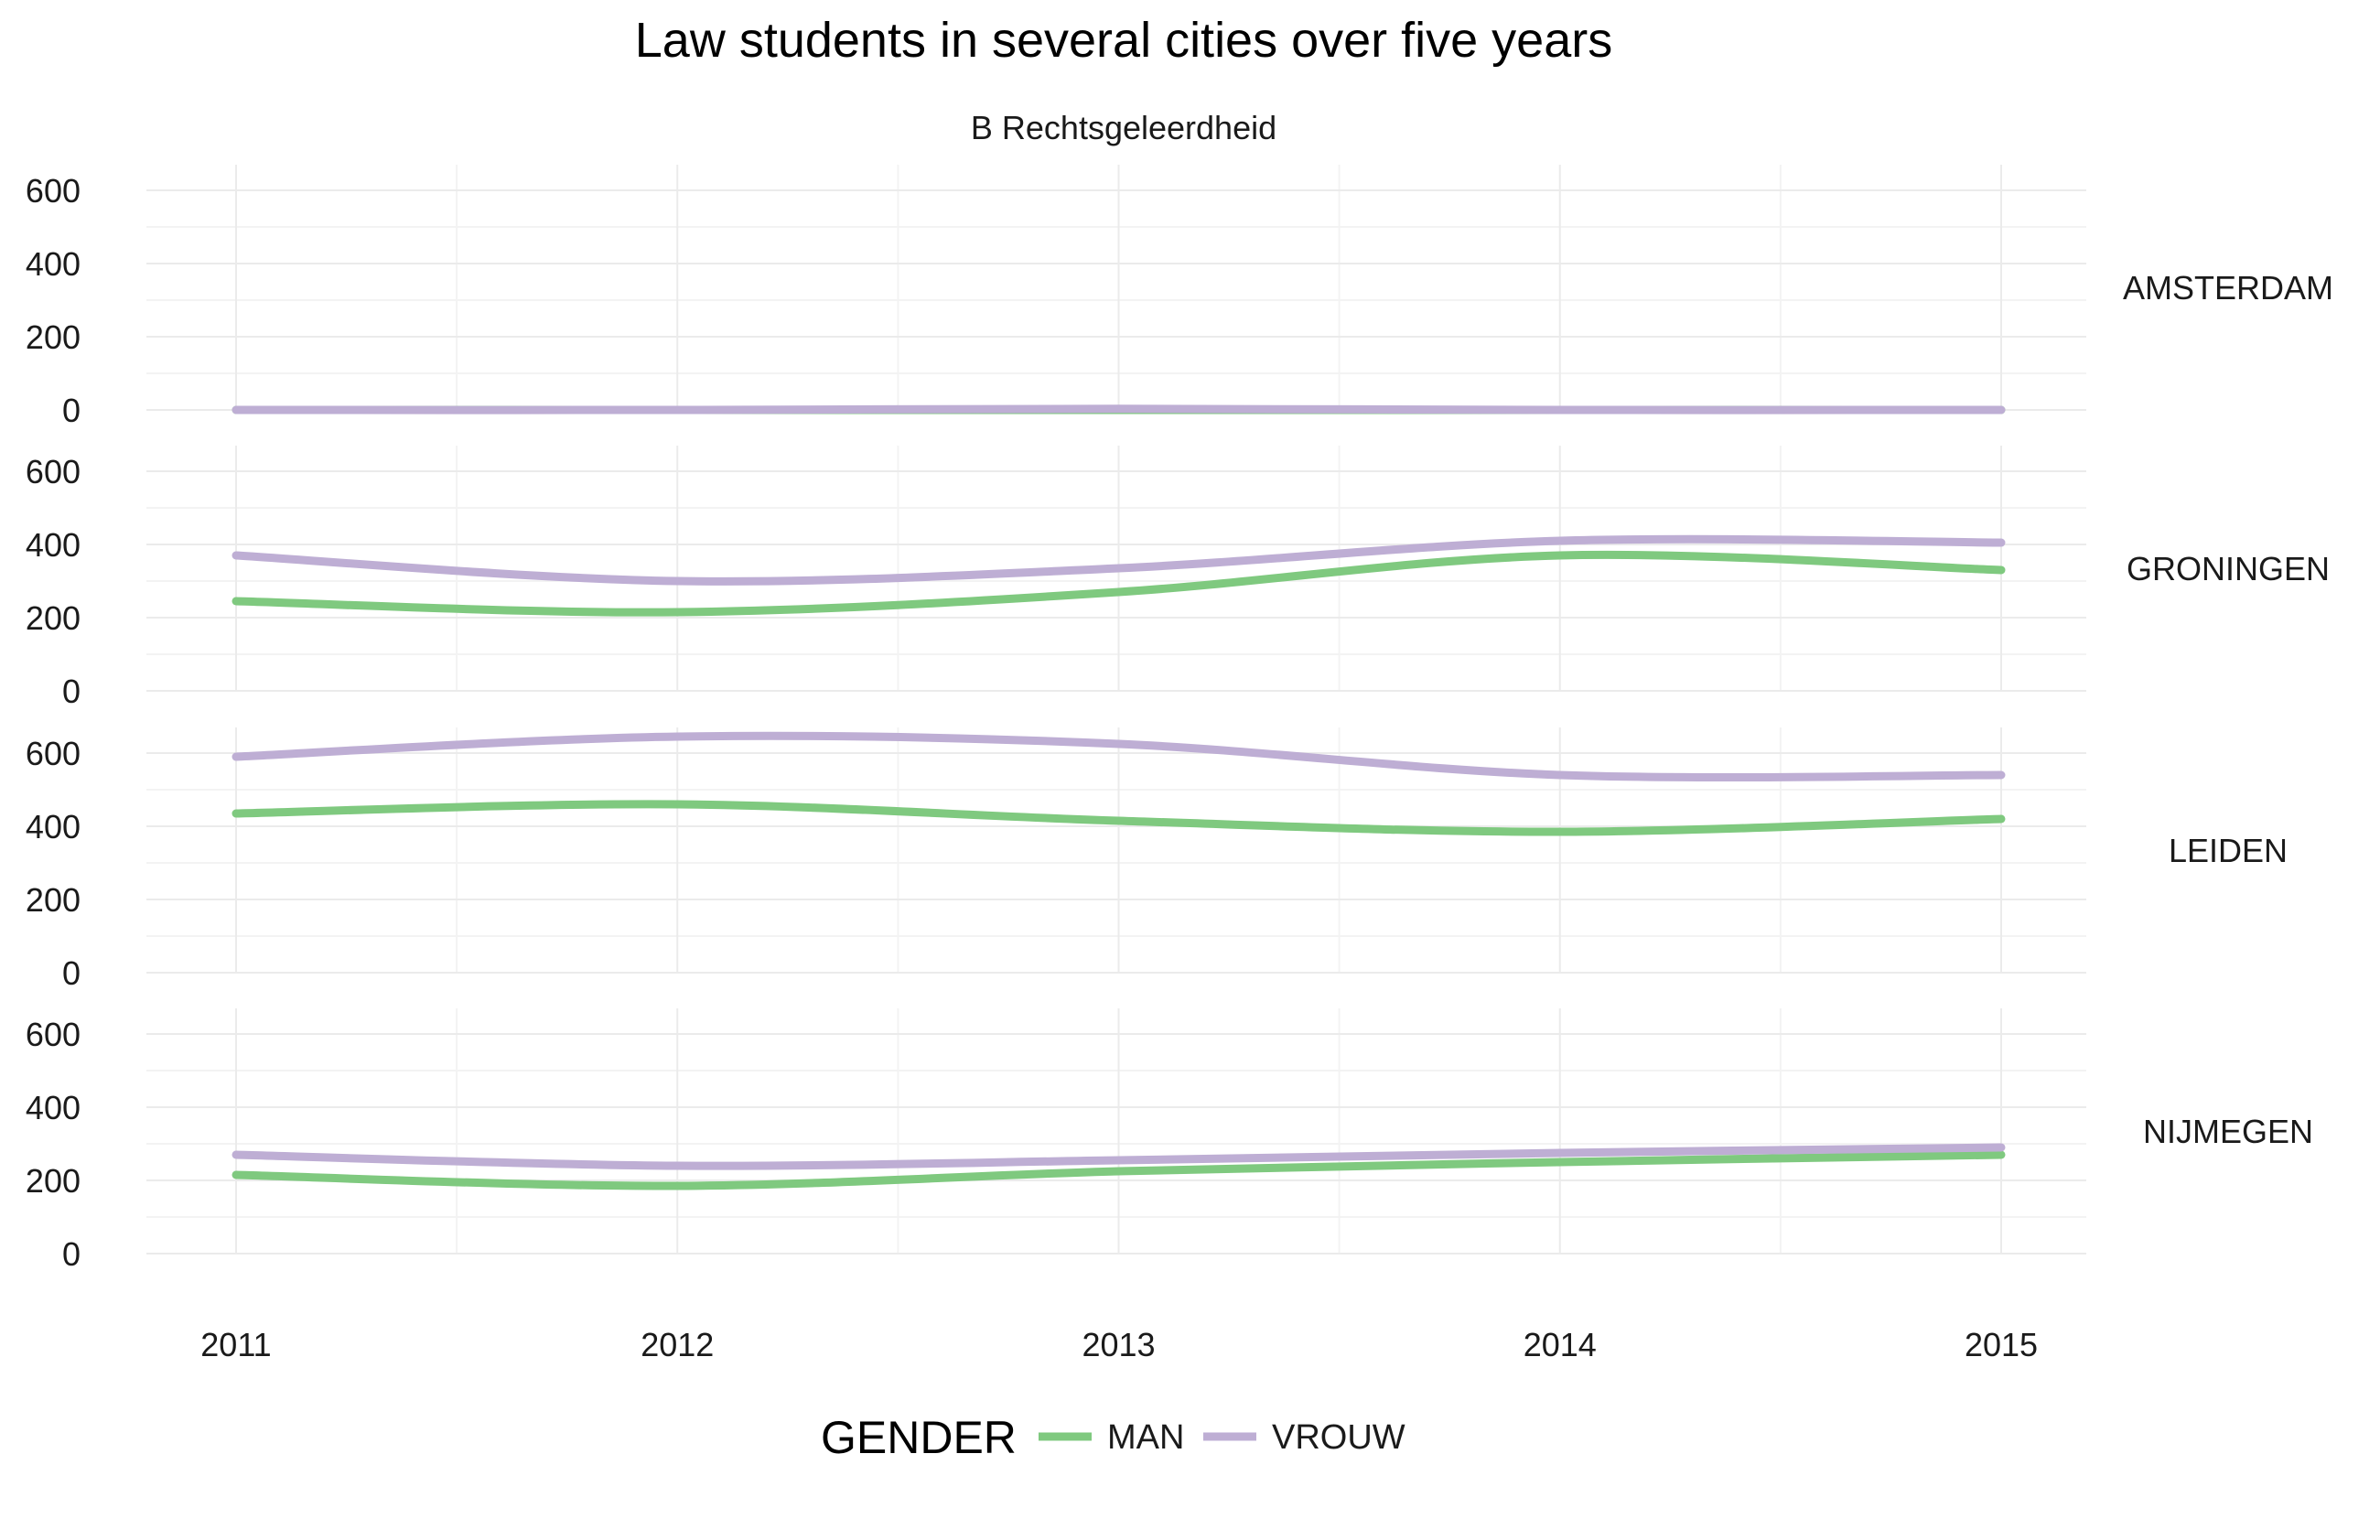  I want to click on x-tick-label: 2011, so click(235, 1344).